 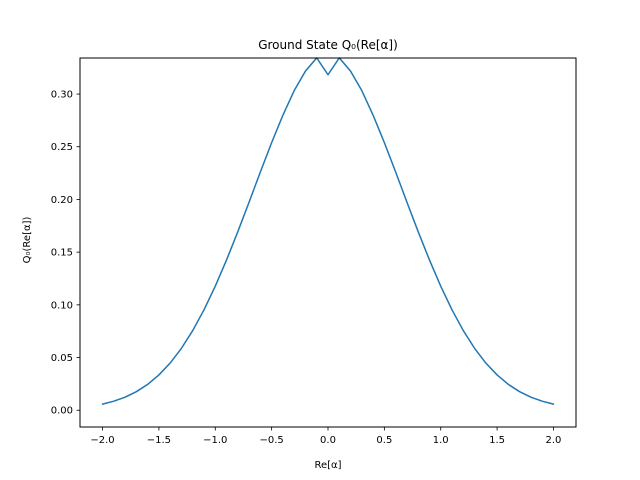 I want to click on x-tick-label: −0.5, so click(x=271, y=440).